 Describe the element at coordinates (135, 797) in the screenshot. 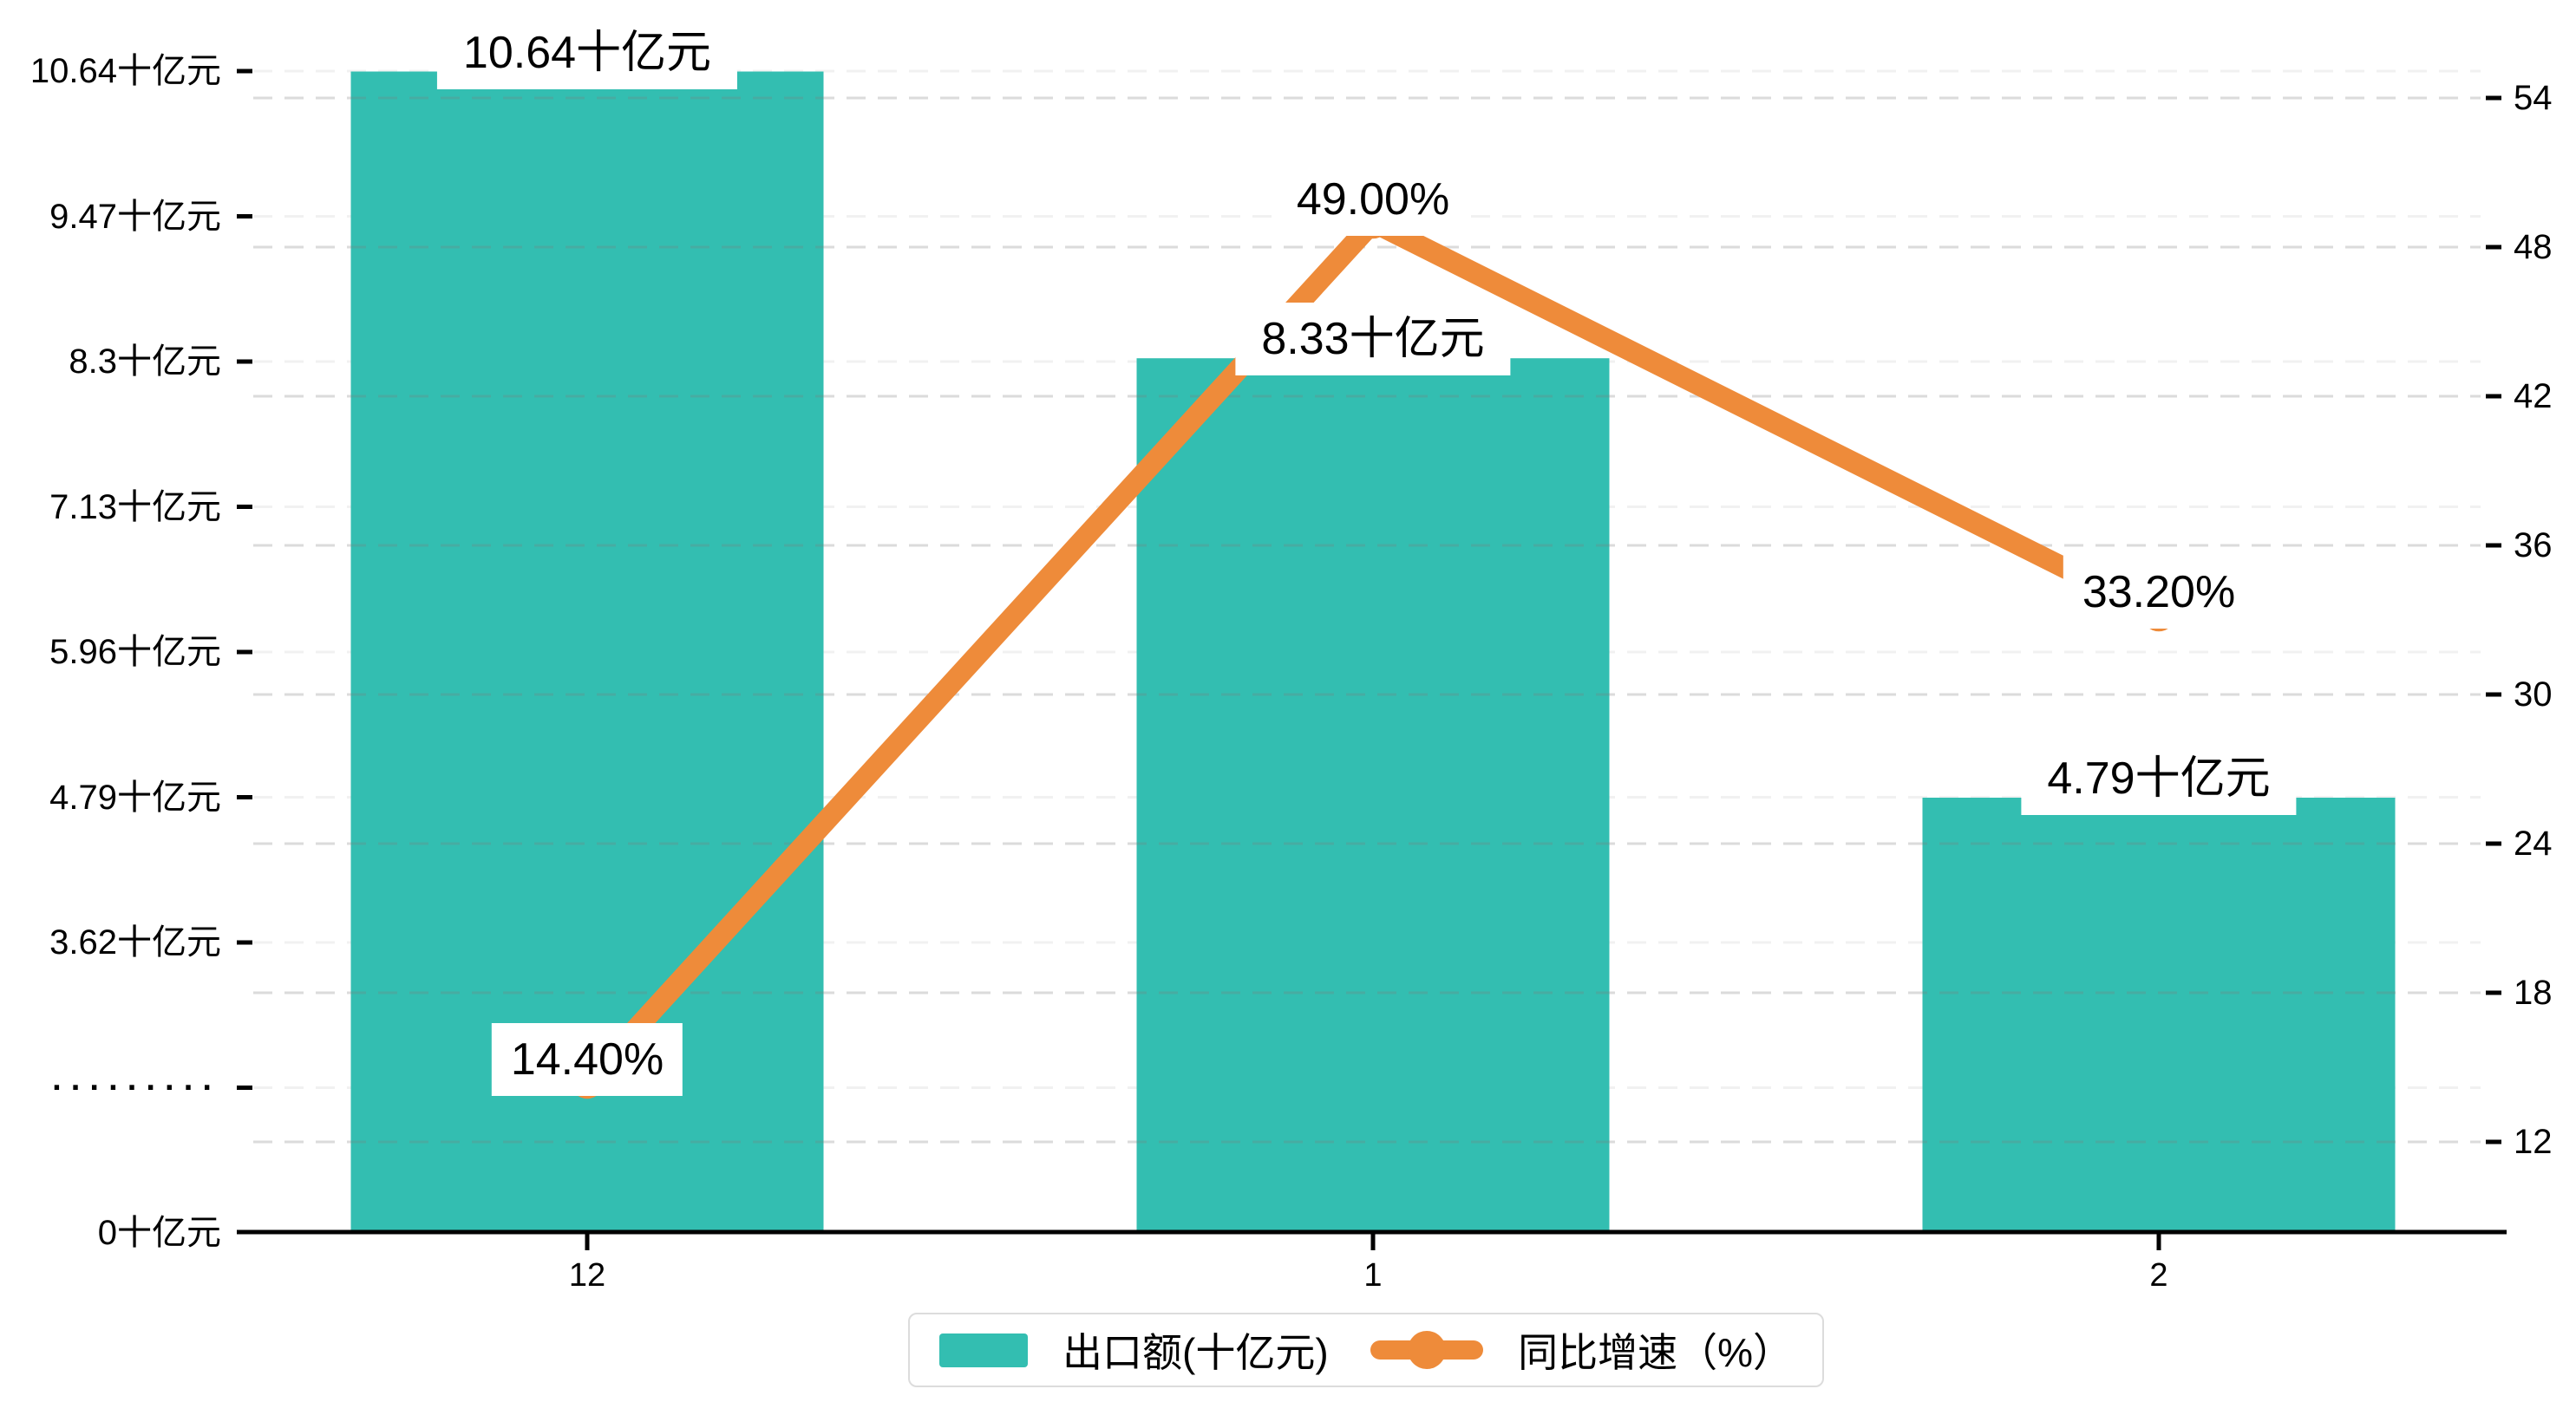

I see `left-axis-tick-label: 4.79十亿元` at that location.